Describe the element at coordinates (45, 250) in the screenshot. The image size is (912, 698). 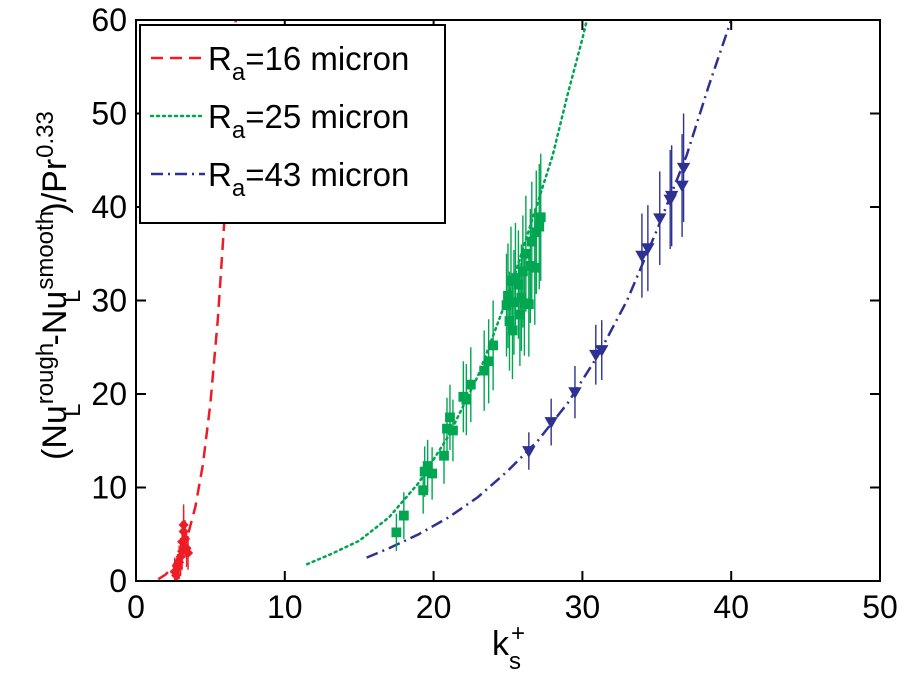
I see `y-axis-label-sup2: smooth` at that location.